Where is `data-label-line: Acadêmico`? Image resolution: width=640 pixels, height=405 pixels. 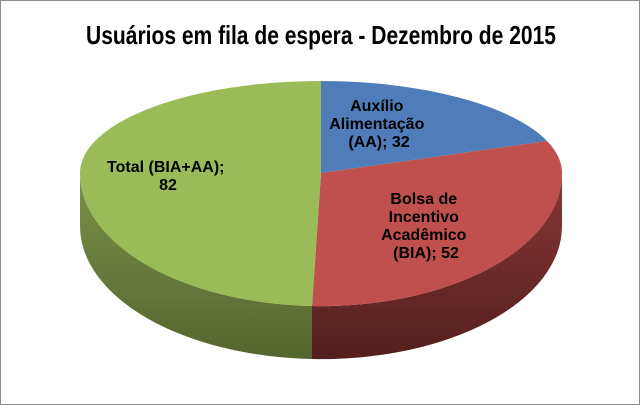
data-label-line: Acadêmico is located at coordinates (424, 235).